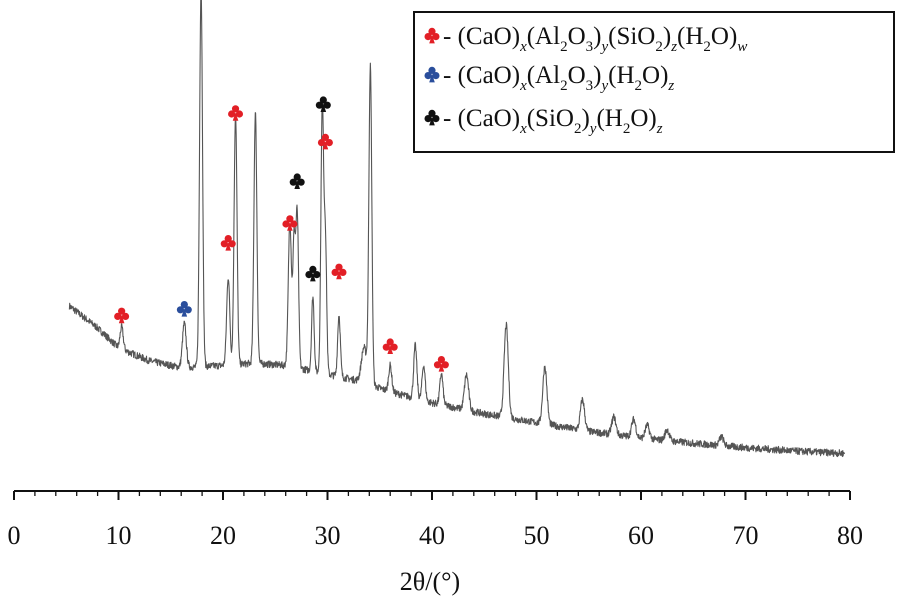 This screenshot has width=901, height=607. What do you see at coordinates (430, 581) in the screenshot?
I see `x-axis-title: 2θ/(°)` at bounding box center [430, 581].